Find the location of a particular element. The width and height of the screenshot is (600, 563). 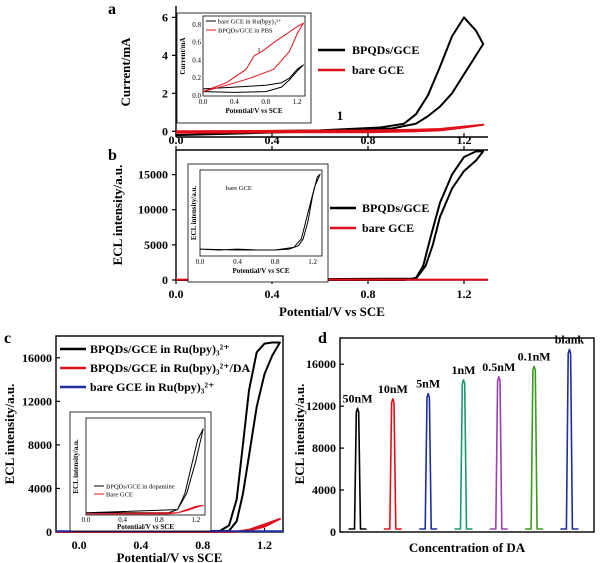

d-peak-label: blank is located at coordinates (570, 340).